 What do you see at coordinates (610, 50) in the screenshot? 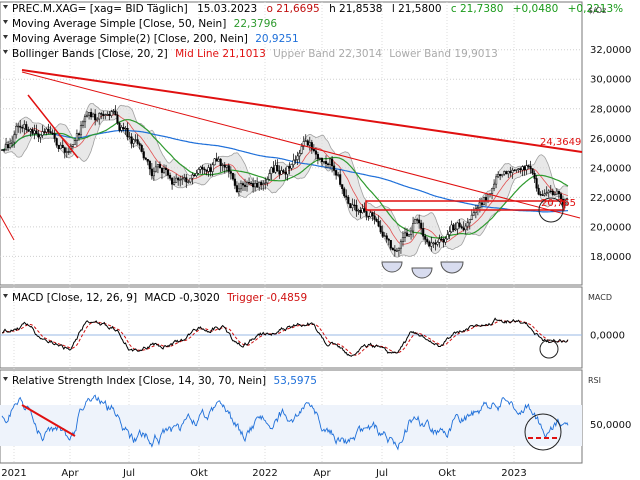
I see `price-y-tick-label: 32,0000` at bounding box center [610, 50].